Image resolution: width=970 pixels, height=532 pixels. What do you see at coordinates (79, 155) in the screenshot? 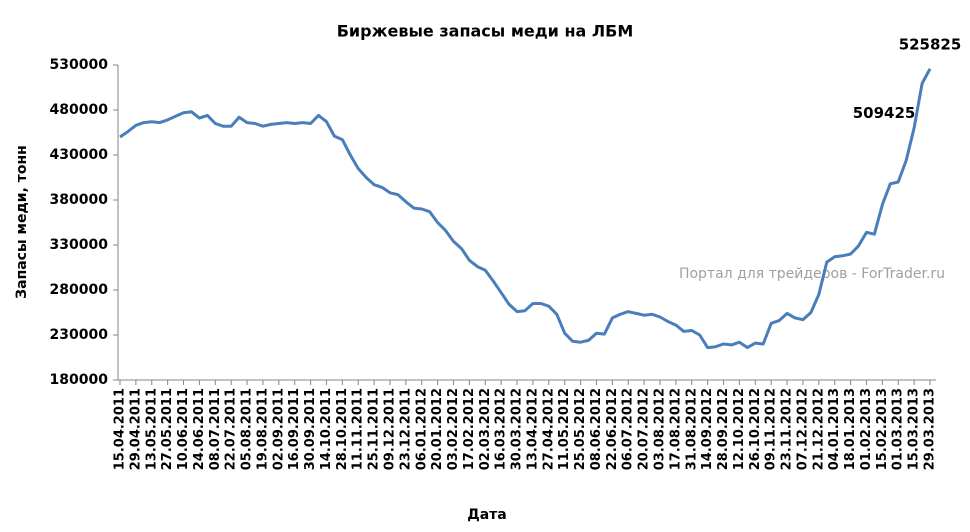
I see `y-tick-label: 430000` at bounding box center [79, 155].